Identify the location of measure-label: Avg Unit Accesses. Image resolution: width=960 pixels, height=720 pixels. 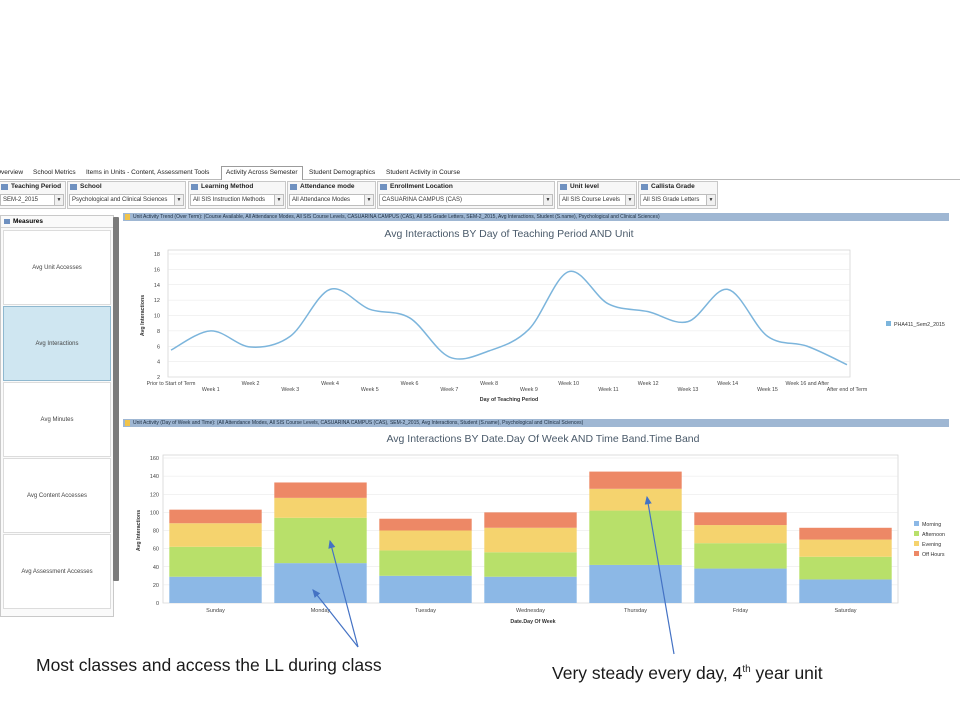
(57, 267).